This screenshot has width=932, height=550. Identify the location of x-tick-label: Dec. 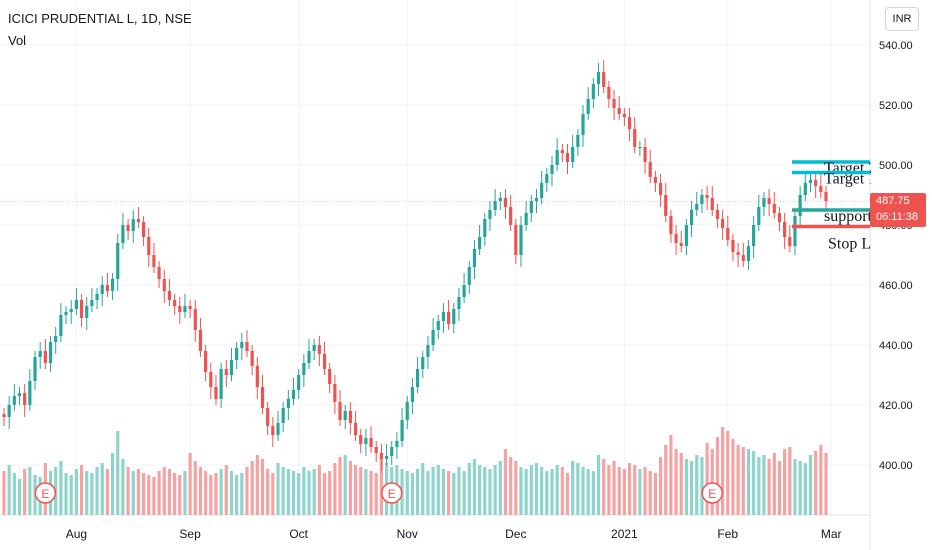
(515, 534).